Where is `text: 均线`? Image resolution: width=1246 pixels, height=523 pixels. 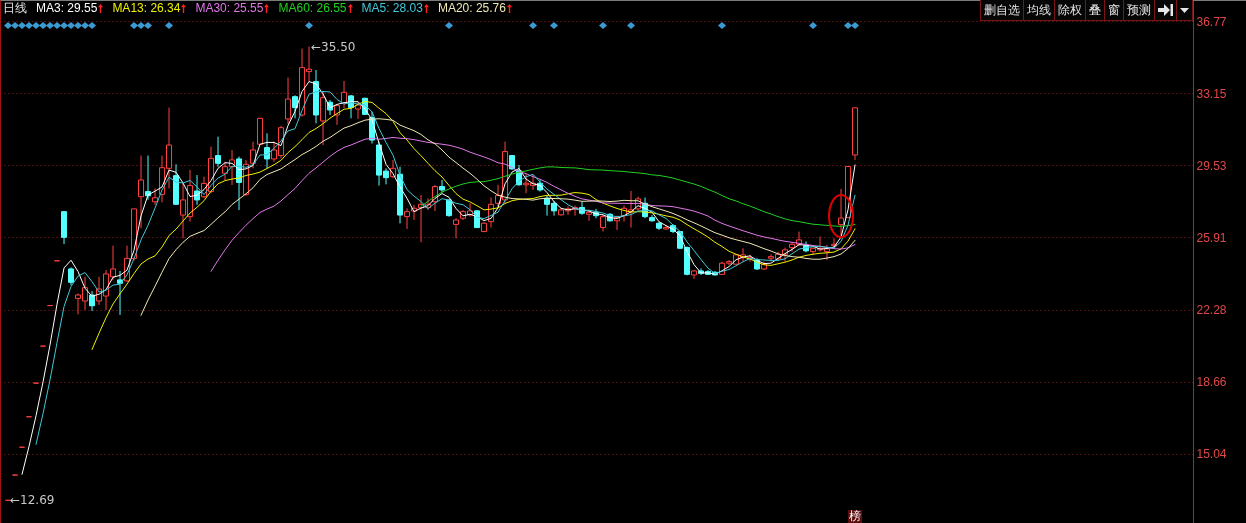 text: 均线 is located at coordinates (1039, 10).